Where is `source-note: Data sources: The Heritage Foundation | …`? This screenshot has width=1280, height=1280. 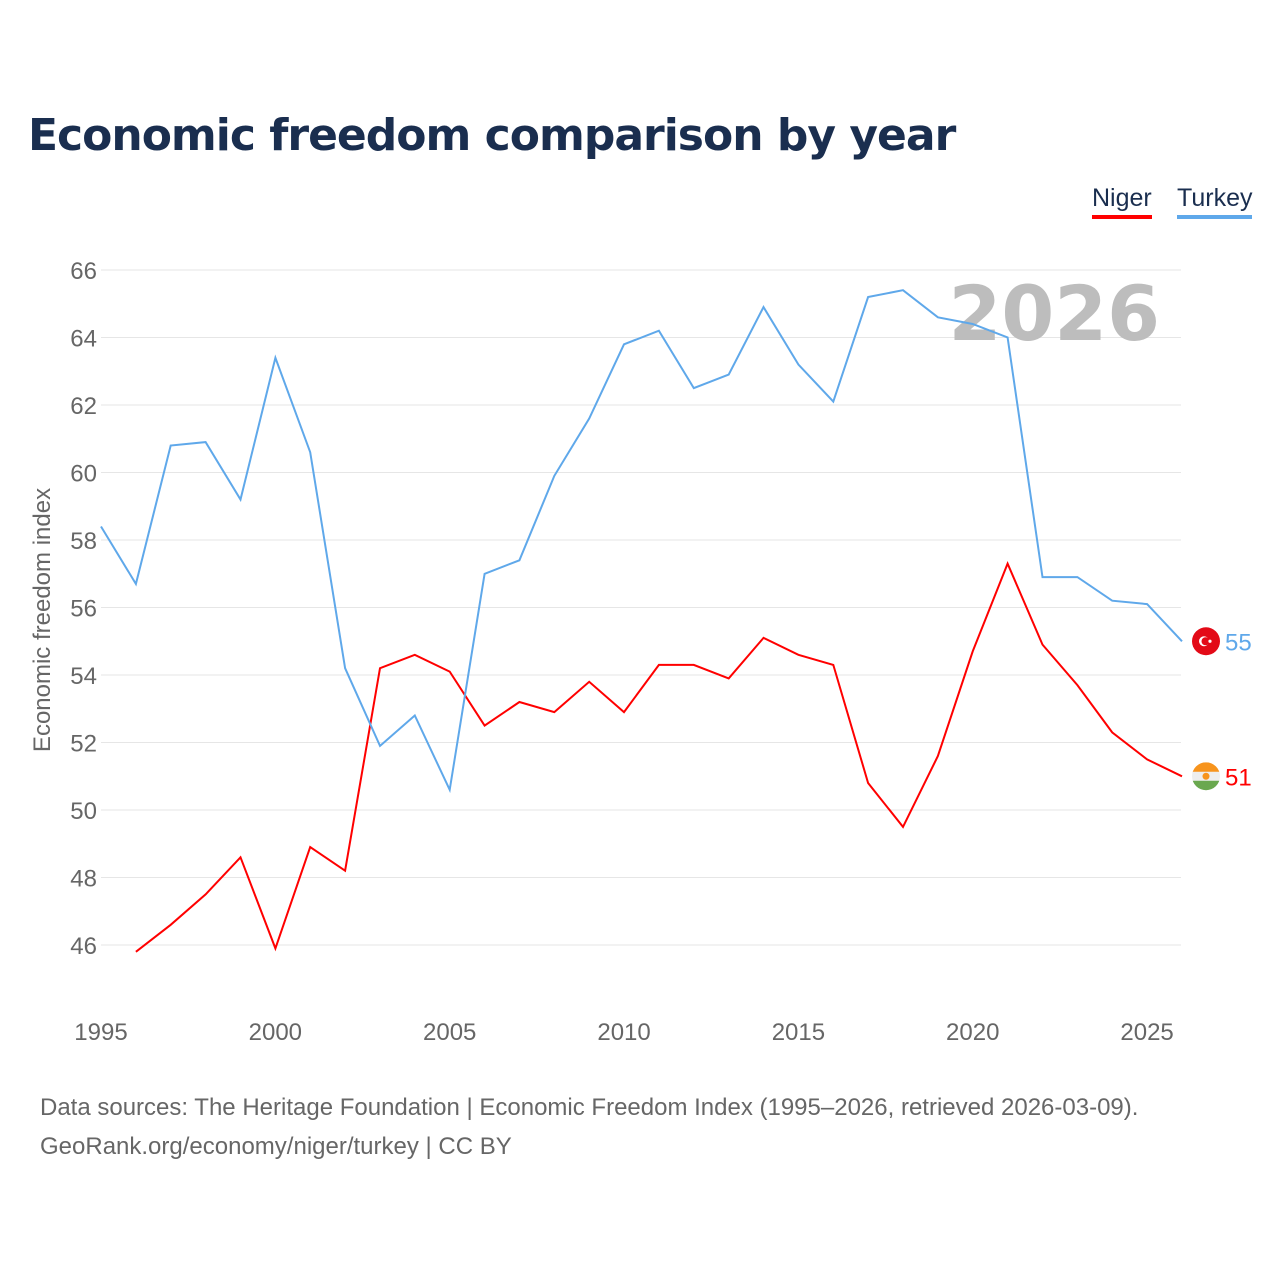 source-note: Data sources: The Heritage Foundation | … is located at coordinates (589, 1127).